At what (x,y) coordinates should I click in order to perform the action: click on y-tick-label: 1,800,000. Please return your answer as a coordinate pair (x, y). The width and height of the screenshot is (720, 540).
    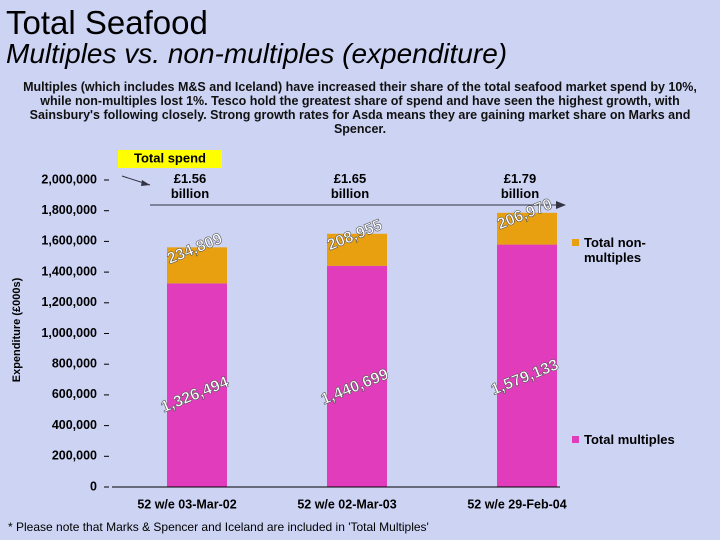
    Looking at the image, I should click on (69, 210).